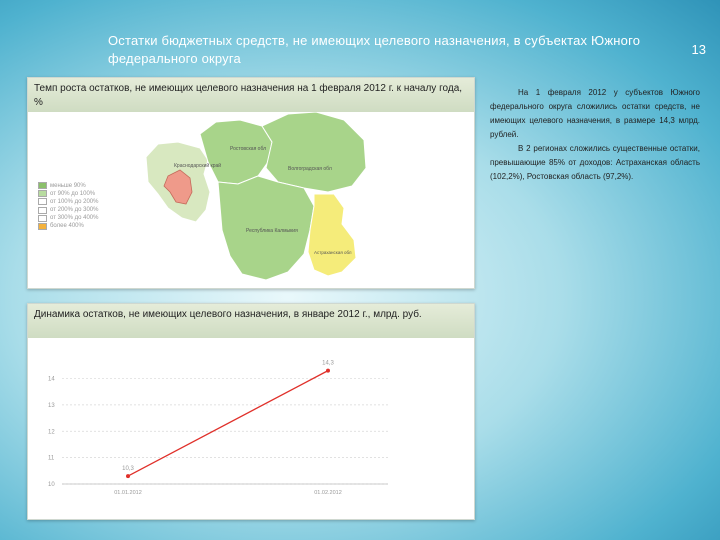  I want to click on map-label-astrakhan: Астраханская обл, so click(333, 252).